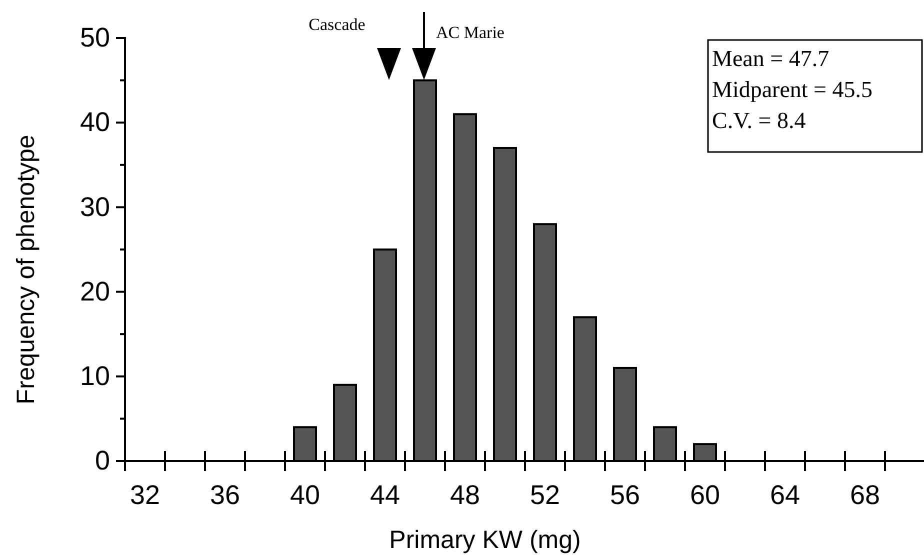 The height and width of the screenshot is (555, 924). Describe the element at coordinates (102, 461) in the screenshot. I see `y-tick-label: 0` at that location.